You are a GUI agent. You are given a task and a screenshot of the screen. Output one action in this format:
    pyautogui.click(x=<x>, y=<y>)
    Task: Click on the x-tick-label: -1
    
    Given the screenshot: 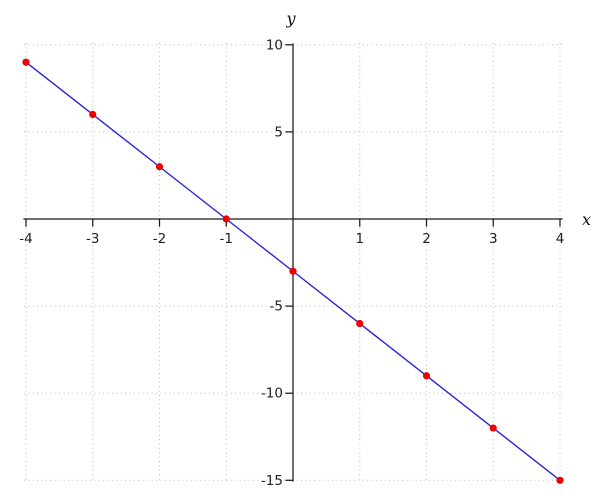 What is the action you would take?
    pyautogui.click(x=226, y=239)
    